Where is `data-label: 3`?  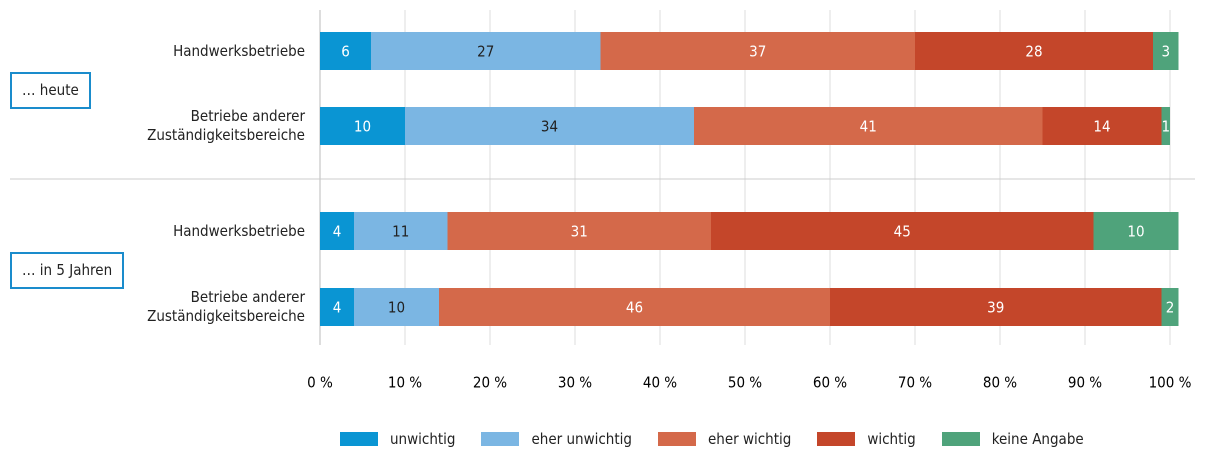 data-label: 3 is located at coordinates (1165, 52).